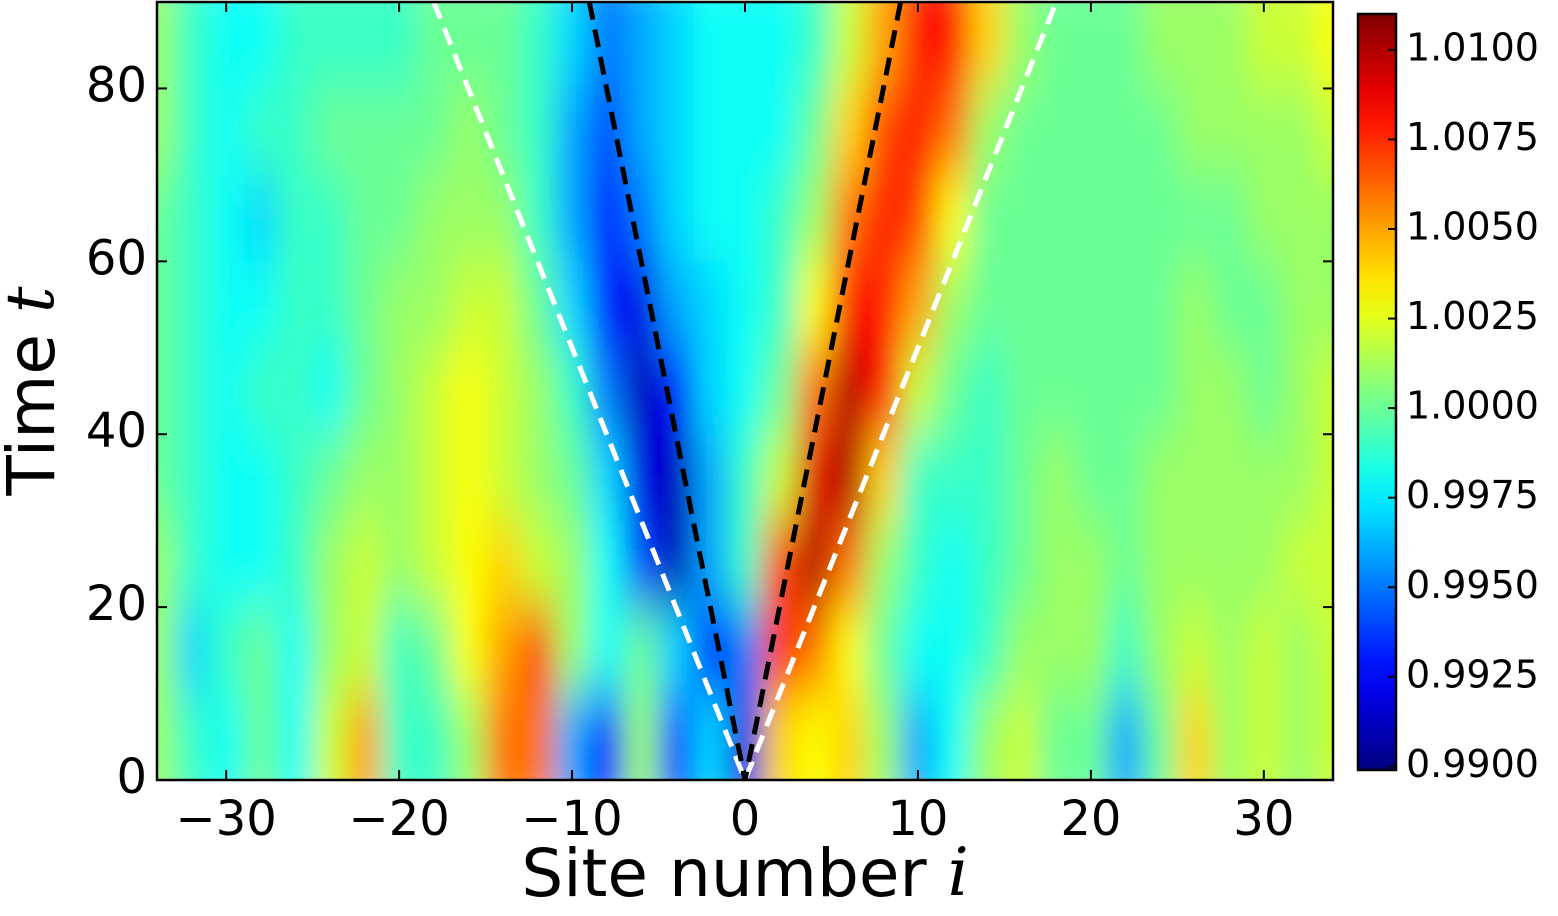  Describe the element at coordinates (1472, 137) in the screenshot. I see `colorbar-tick-label: 1.0075` at that location.